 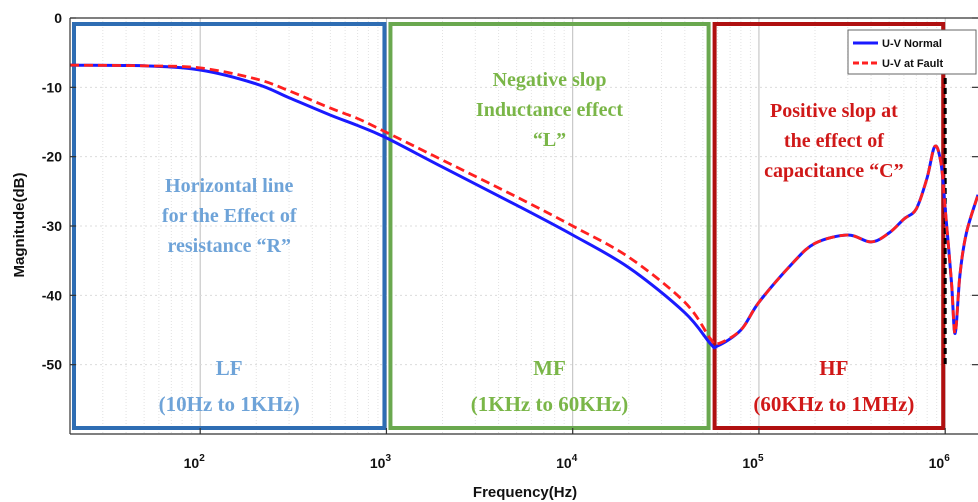 What do you see at coordinates (567, 462) in the screenshot?
I see `x-tick-label: 10⁴` at bounding box center [567, 462].